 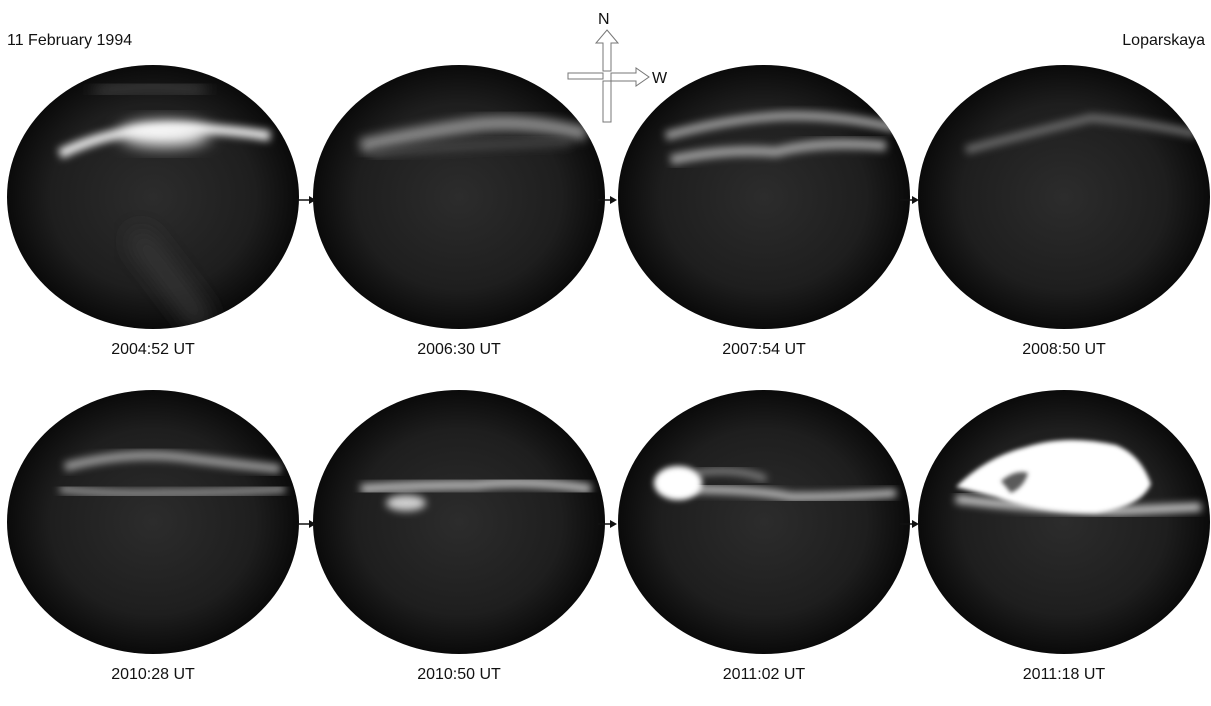 I want to click on compass-west-label: W, so click(x=660, y=78).